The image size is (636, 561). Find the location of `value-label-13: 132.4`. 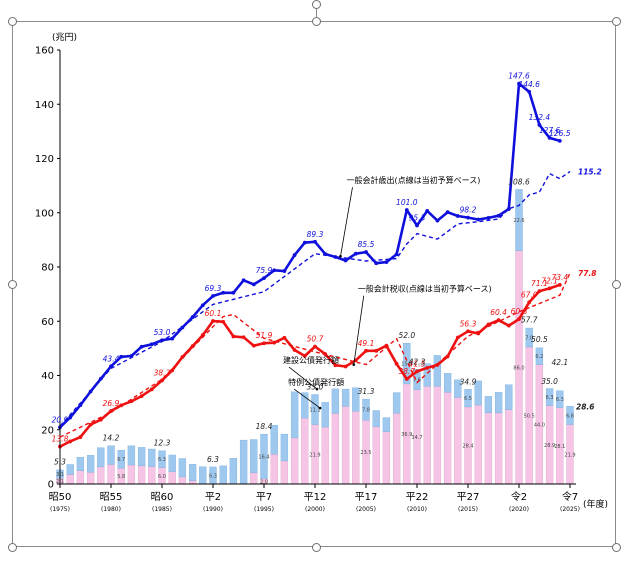

value-label-13: 132.4 is located at coordinates (540, 117).